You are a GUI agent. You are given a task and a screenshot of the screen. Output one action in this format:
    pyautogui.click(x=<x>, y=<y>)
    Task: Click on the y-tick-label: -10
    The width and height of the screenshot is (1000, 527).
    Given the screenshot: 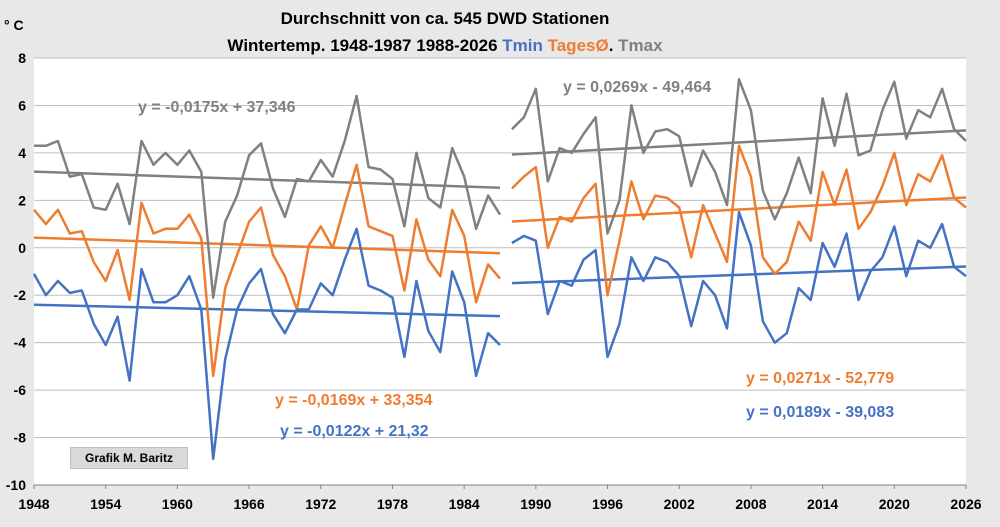 What is the action you would take?
    pyautogui.click(x=16, y=485)
    